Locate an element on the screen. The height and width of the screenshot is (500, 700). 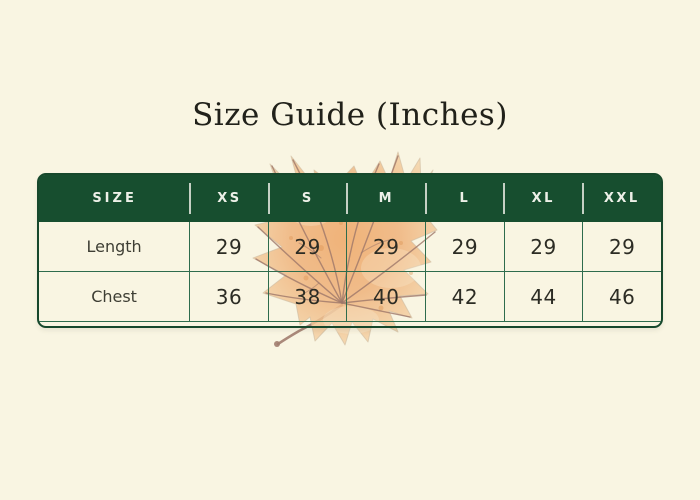
length-xxl-value: 29 is located at coordinates (622, 247).